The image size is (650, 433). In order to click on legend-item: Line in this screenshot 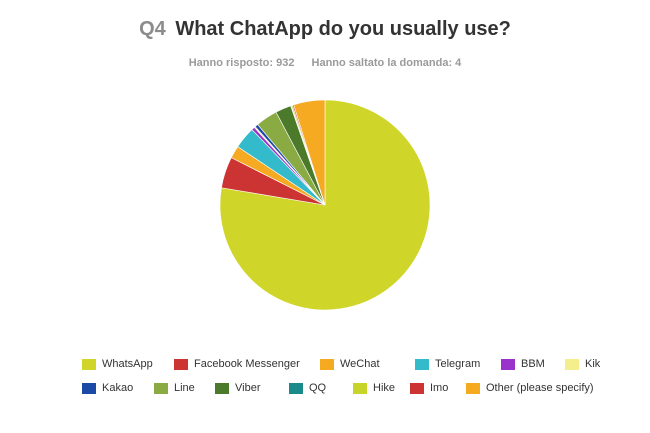, I will do `click(184, 388)`.